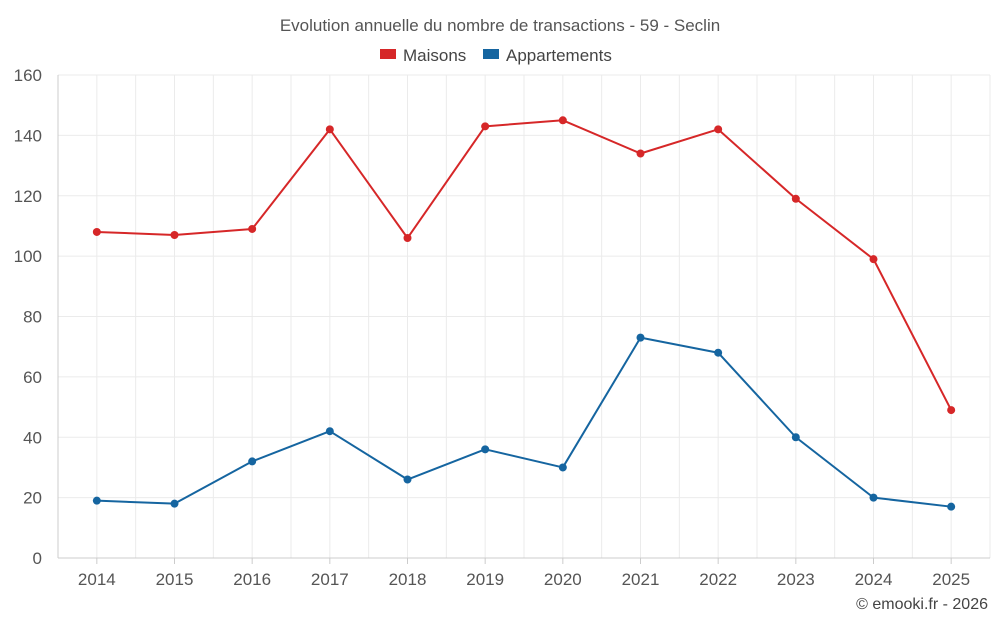 Image resolution: width=1000 pixels, height=625 pixels. I want to click on x-tick-label: 2023, so click(796, 579).